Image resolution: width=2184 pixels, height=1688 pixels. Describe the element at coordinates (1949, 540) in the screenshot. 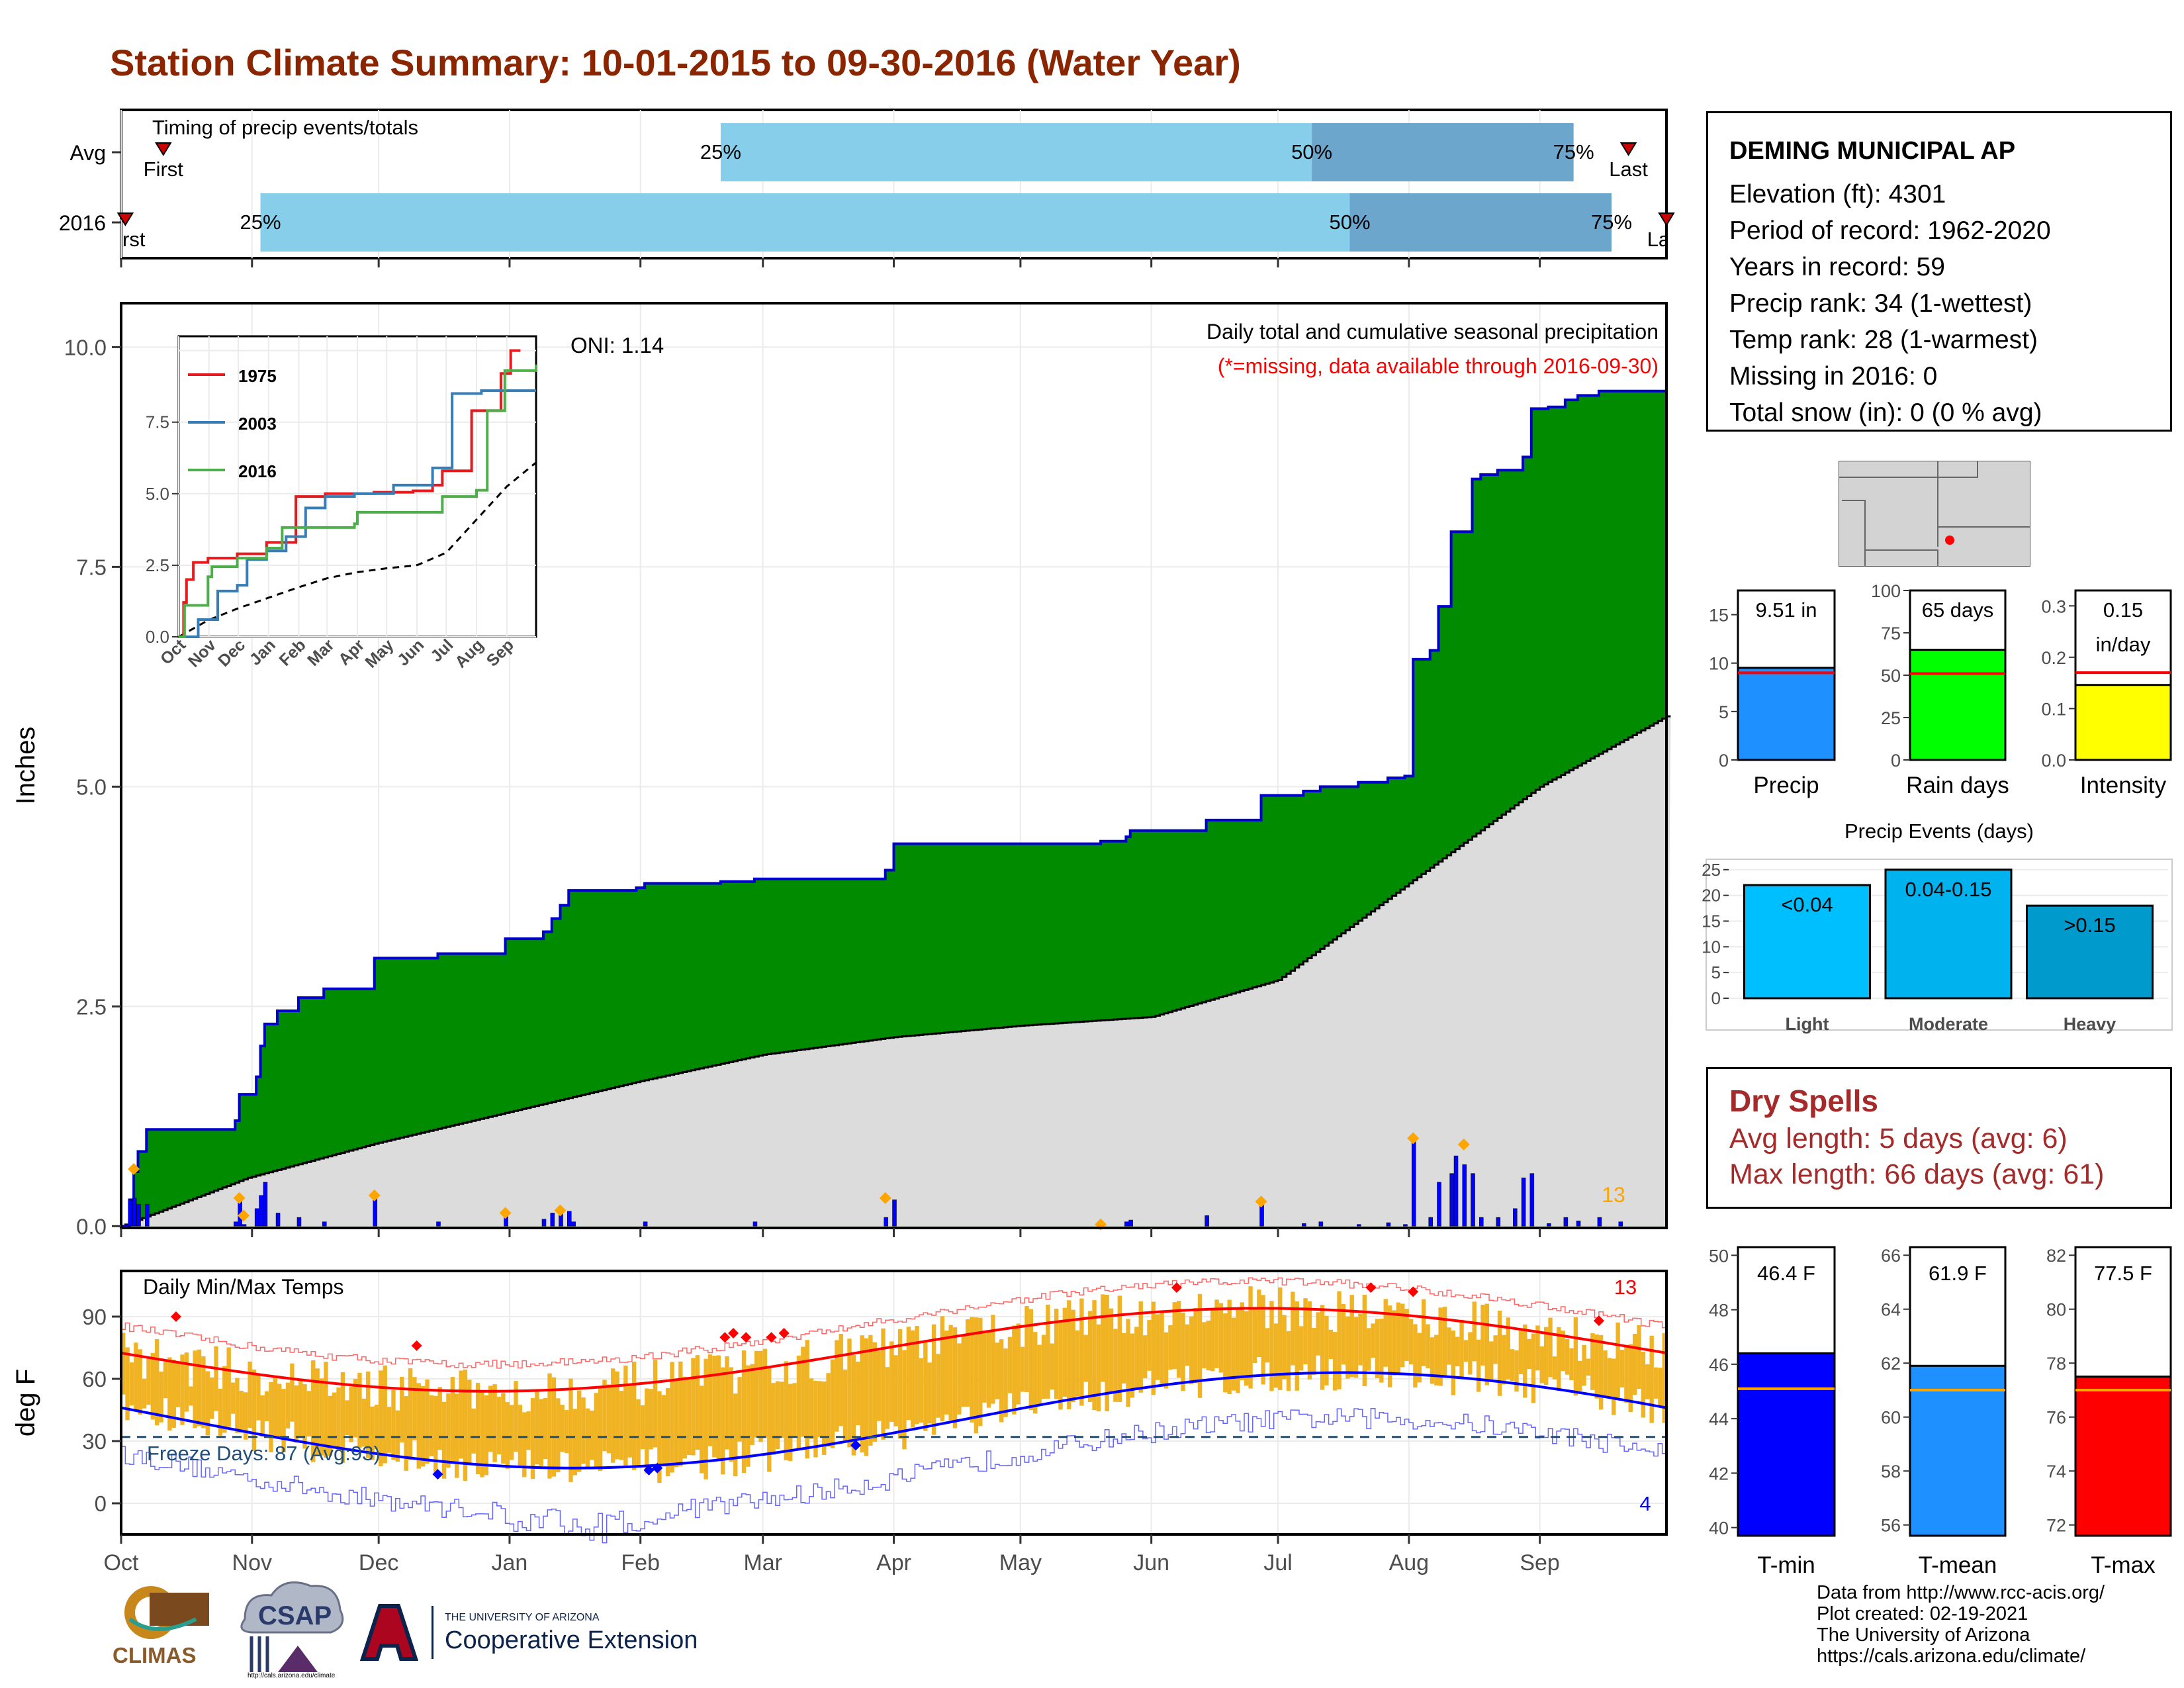

I see `station-location-marker` at that location.